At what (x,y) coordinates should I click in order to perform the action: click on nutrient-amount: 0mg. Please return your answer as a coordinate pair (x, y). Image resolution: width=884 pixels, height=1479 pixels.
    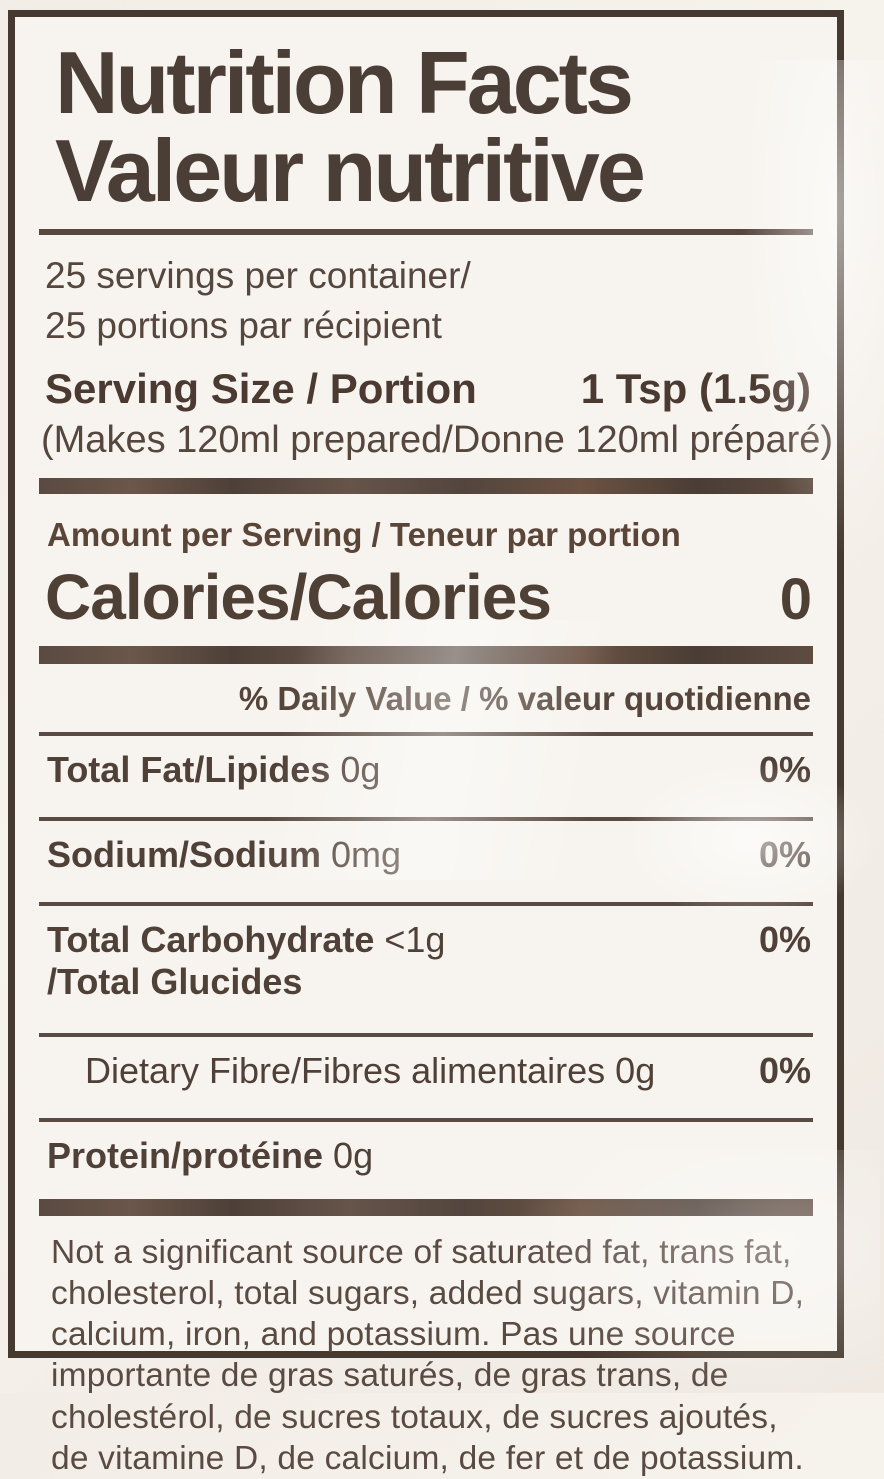
    Looking at the image, I should click on (366, 854).